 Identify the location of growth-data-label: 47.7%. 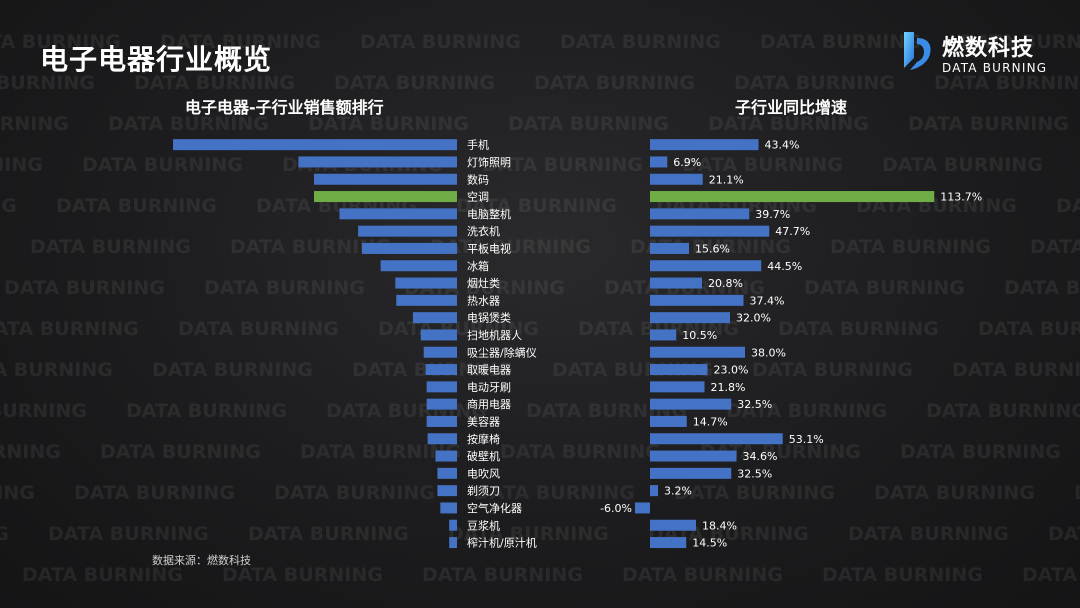
(792, 231).